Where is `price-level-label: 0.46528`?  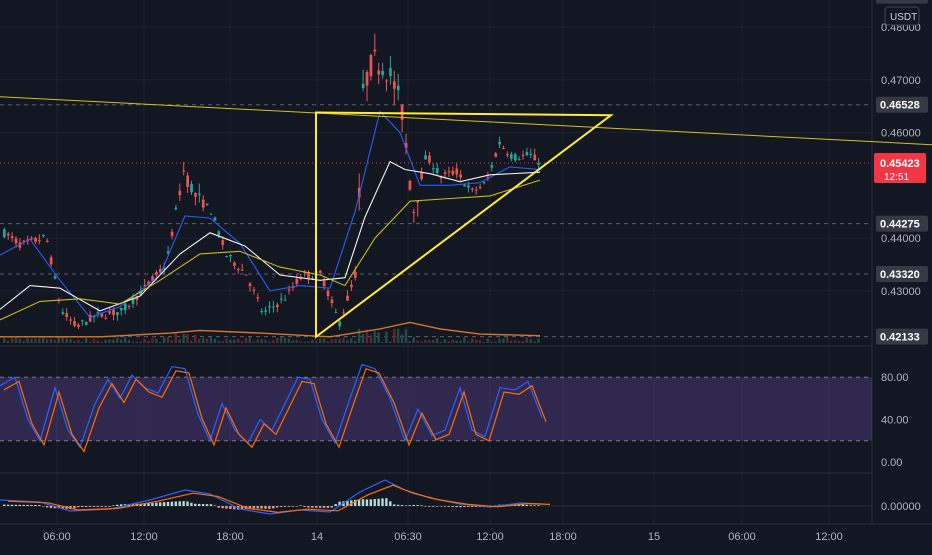 price-level-label: 0.46528 is located at coordinates (902, 104).